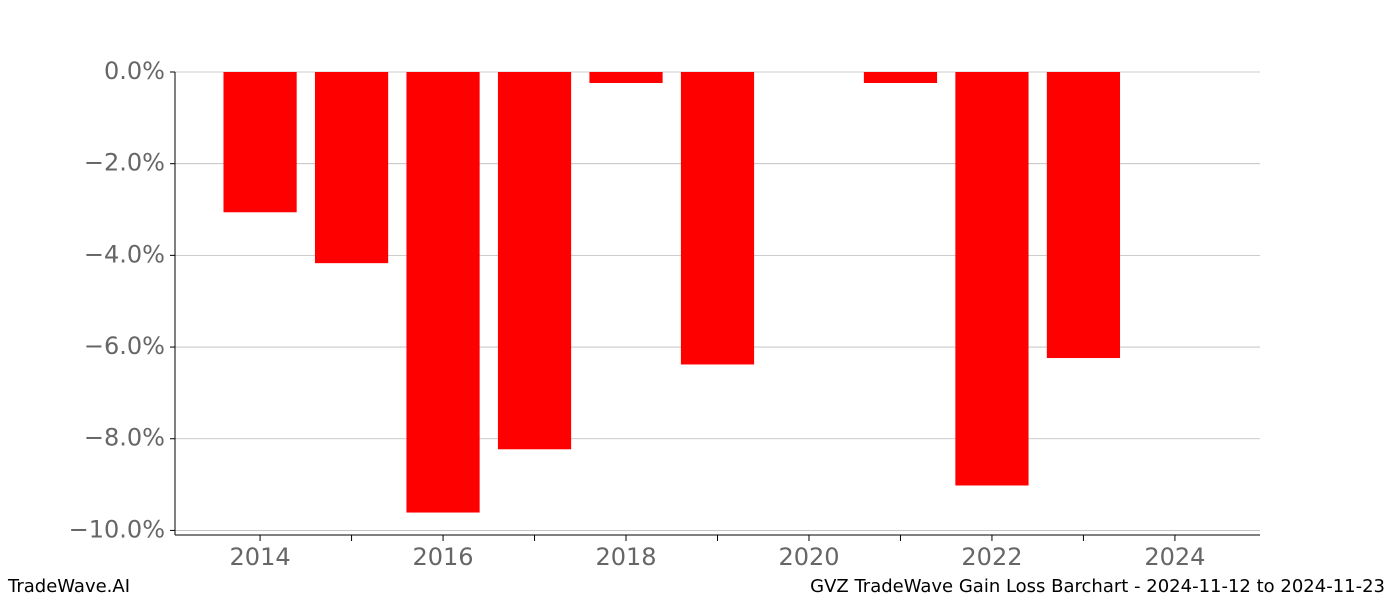  Describe the element at coordinates (124, 254) in the screenshot. I see `y-tick-label: −4.0%` at that location.